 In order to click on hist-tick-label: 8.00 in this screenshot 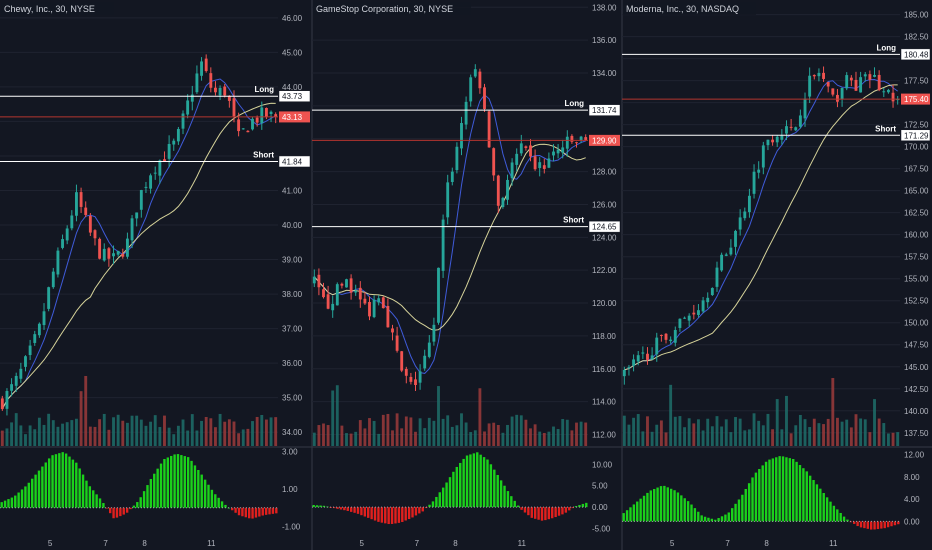, I will do `click(912, 477)`.